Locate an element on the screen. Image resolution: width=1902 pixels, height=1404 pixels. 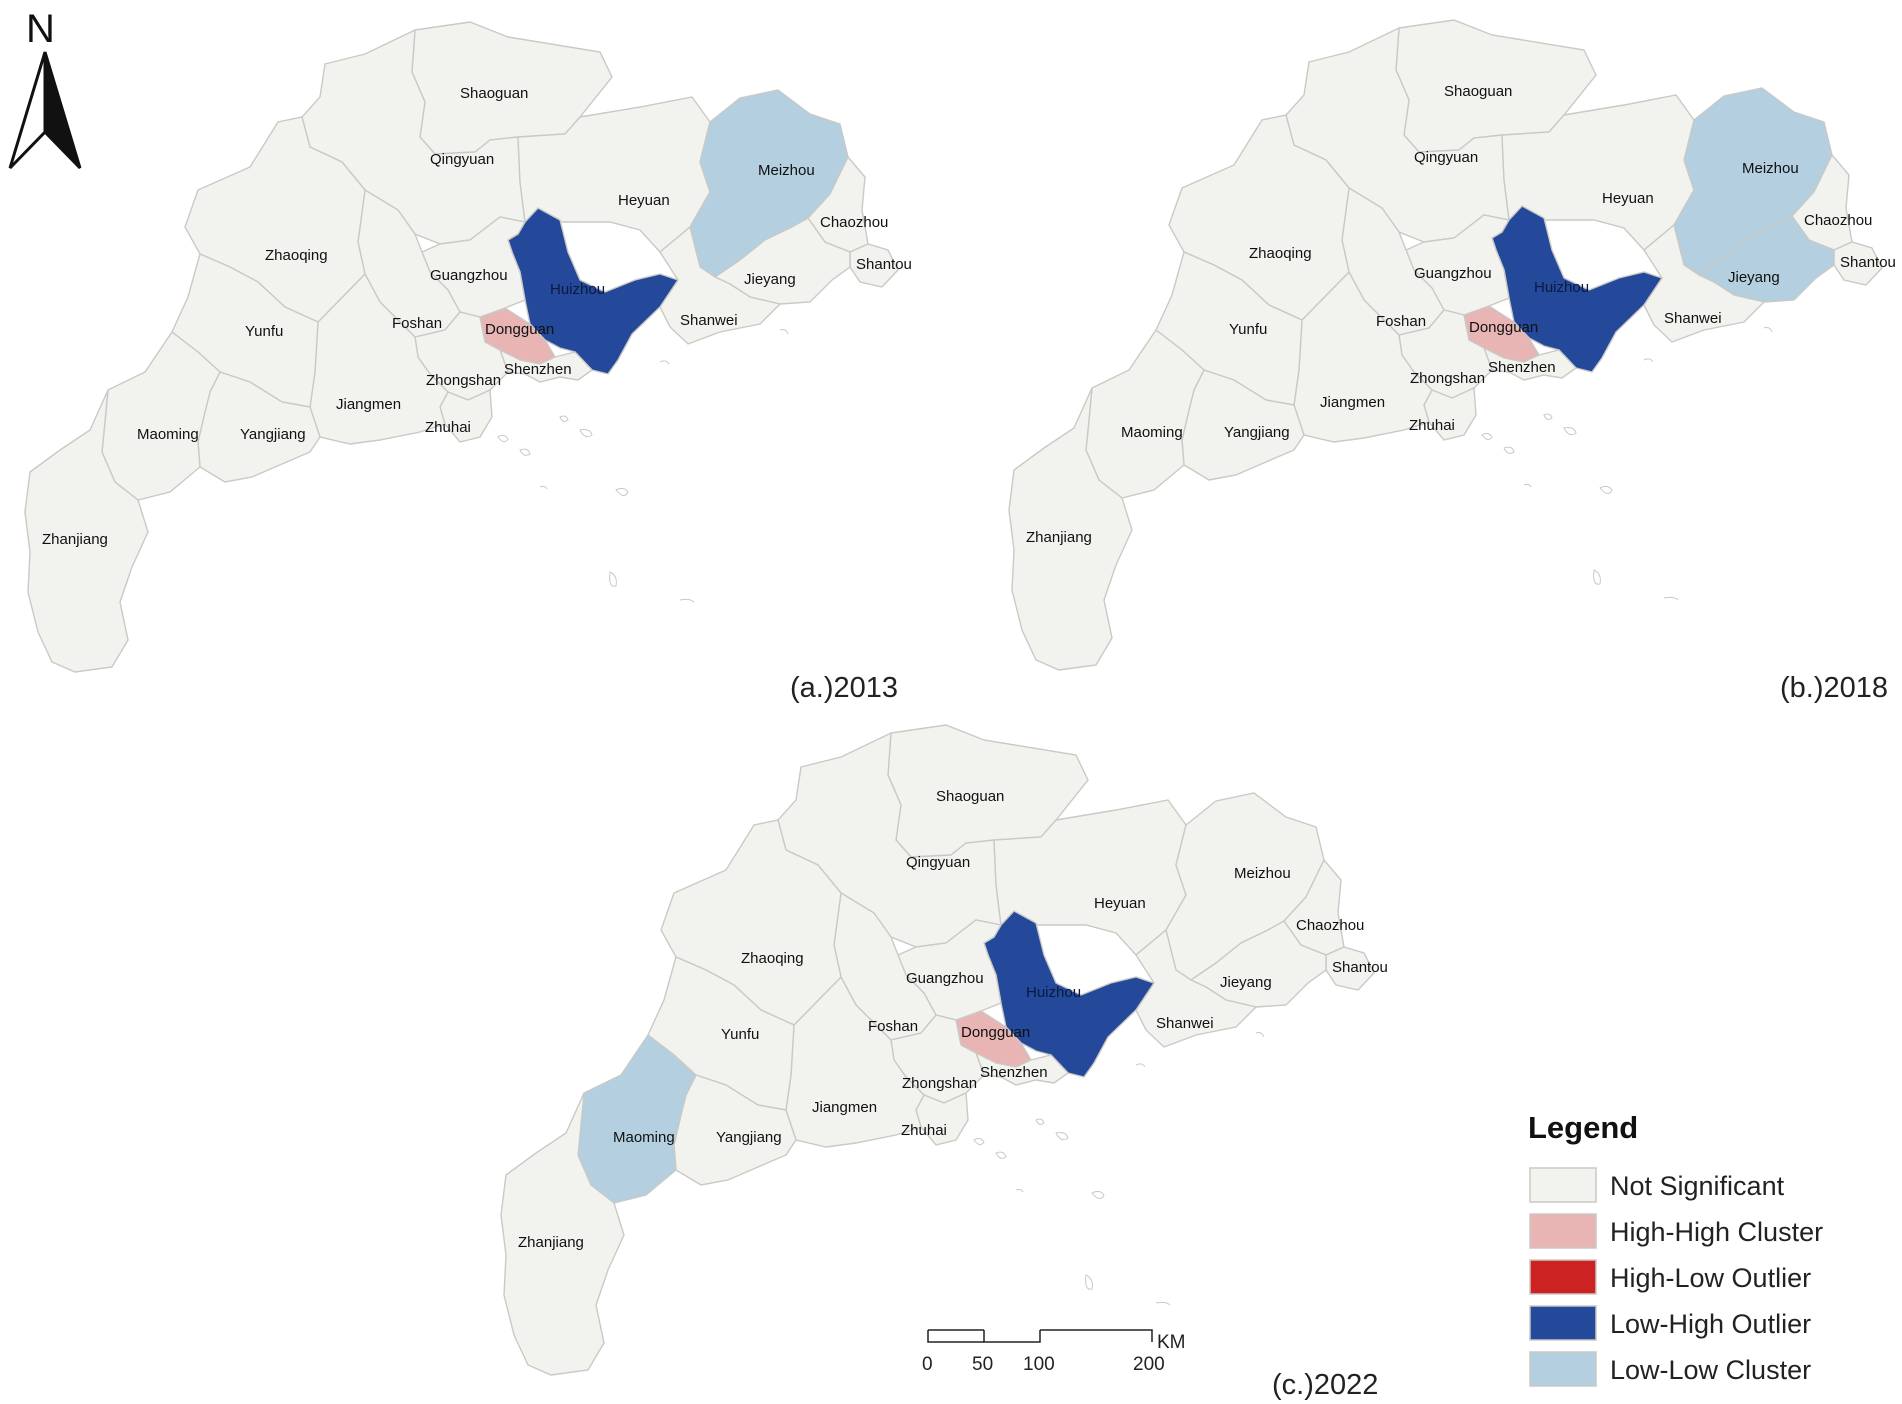
label-huizhou: Huizhou is located at coordinates (1053, 992).